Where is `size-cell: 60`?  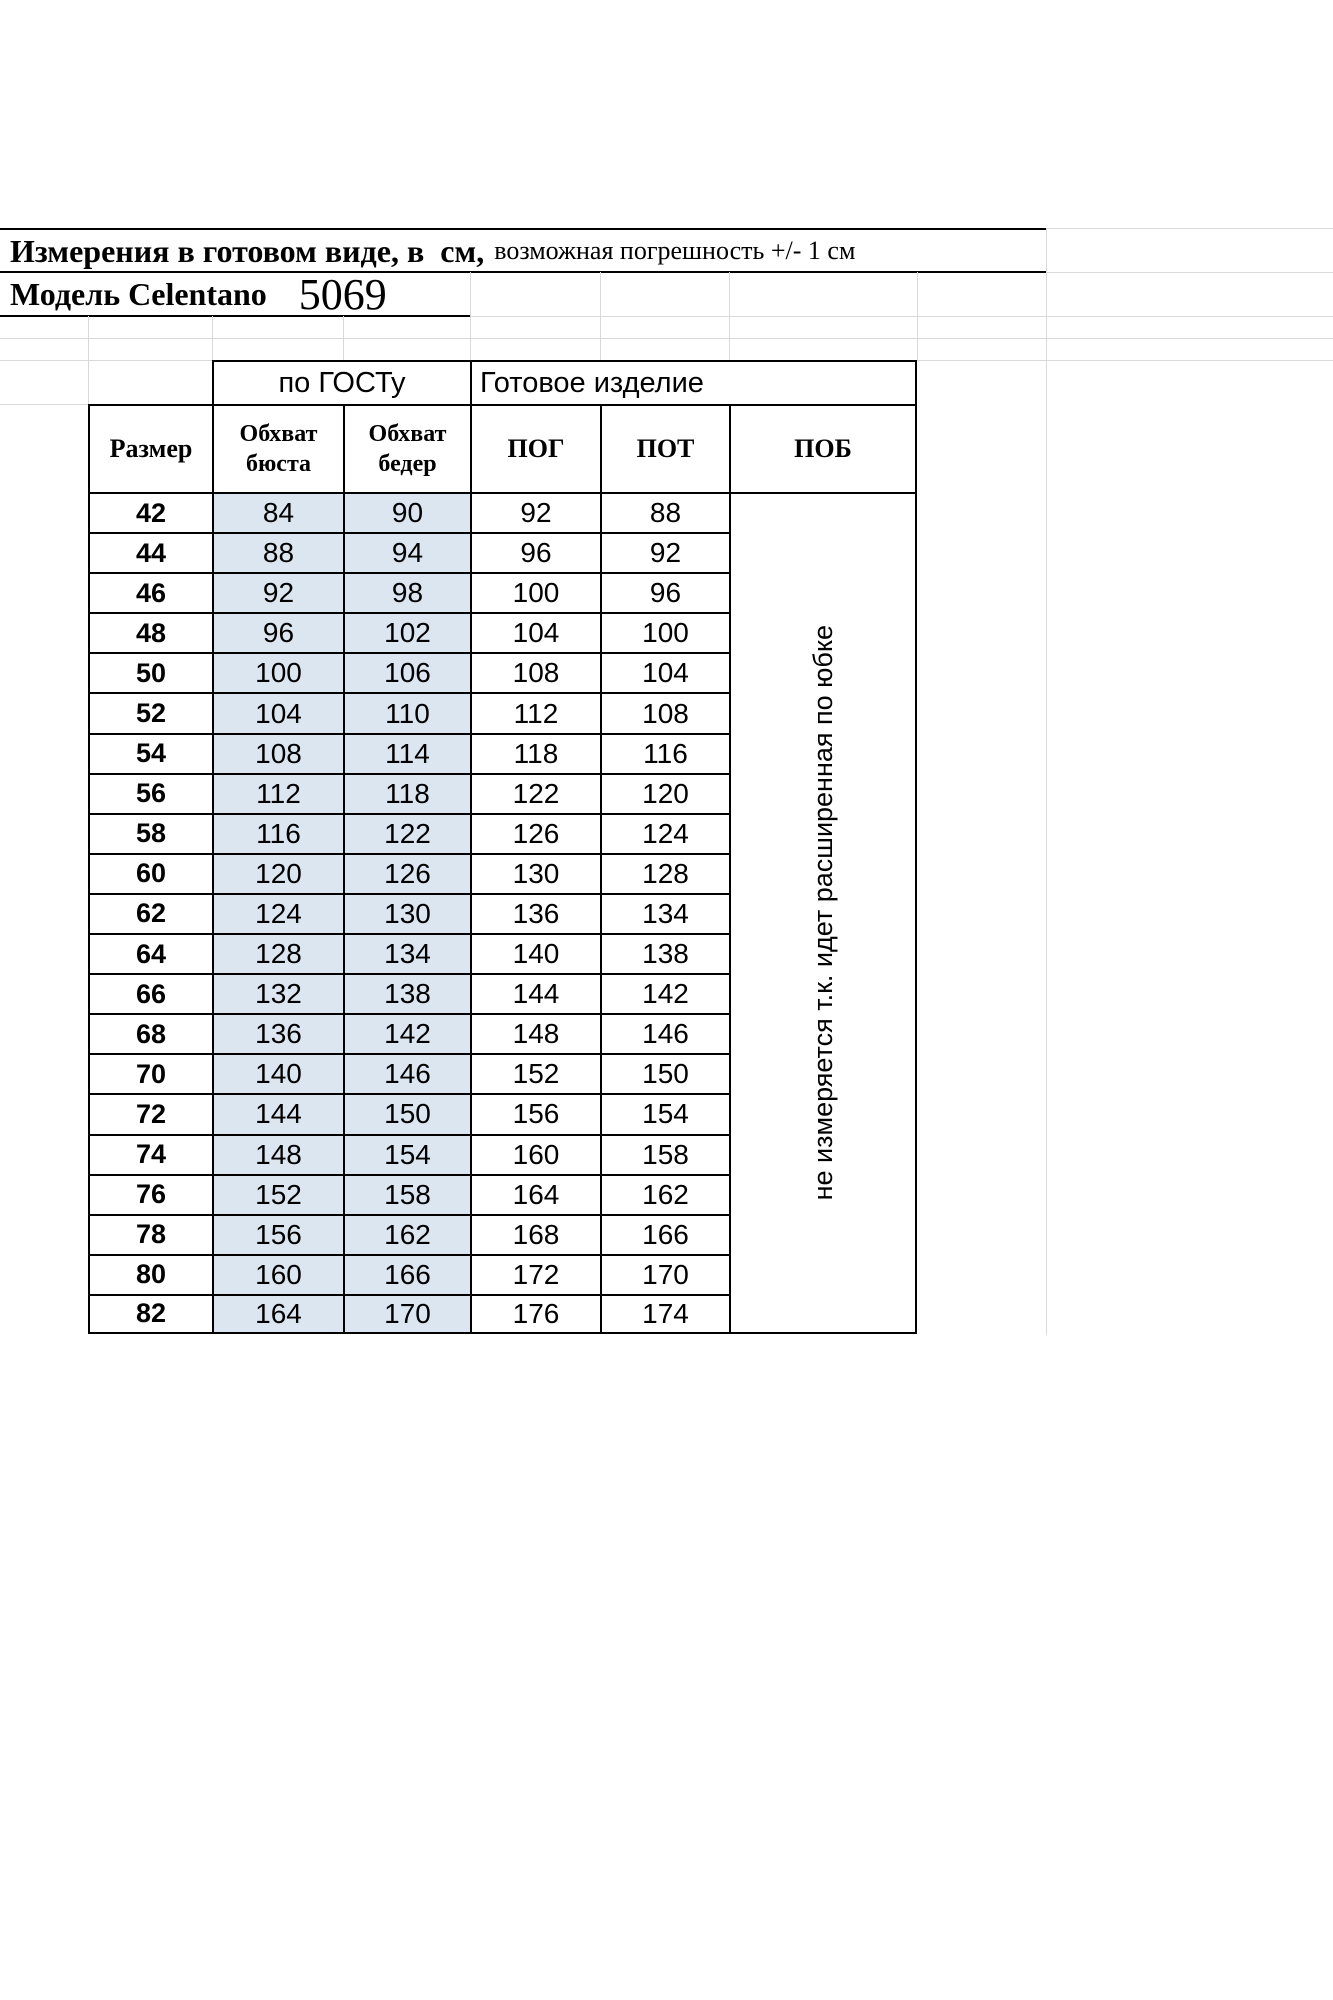
size-cell: 60 is located at coordinates (150, 872).